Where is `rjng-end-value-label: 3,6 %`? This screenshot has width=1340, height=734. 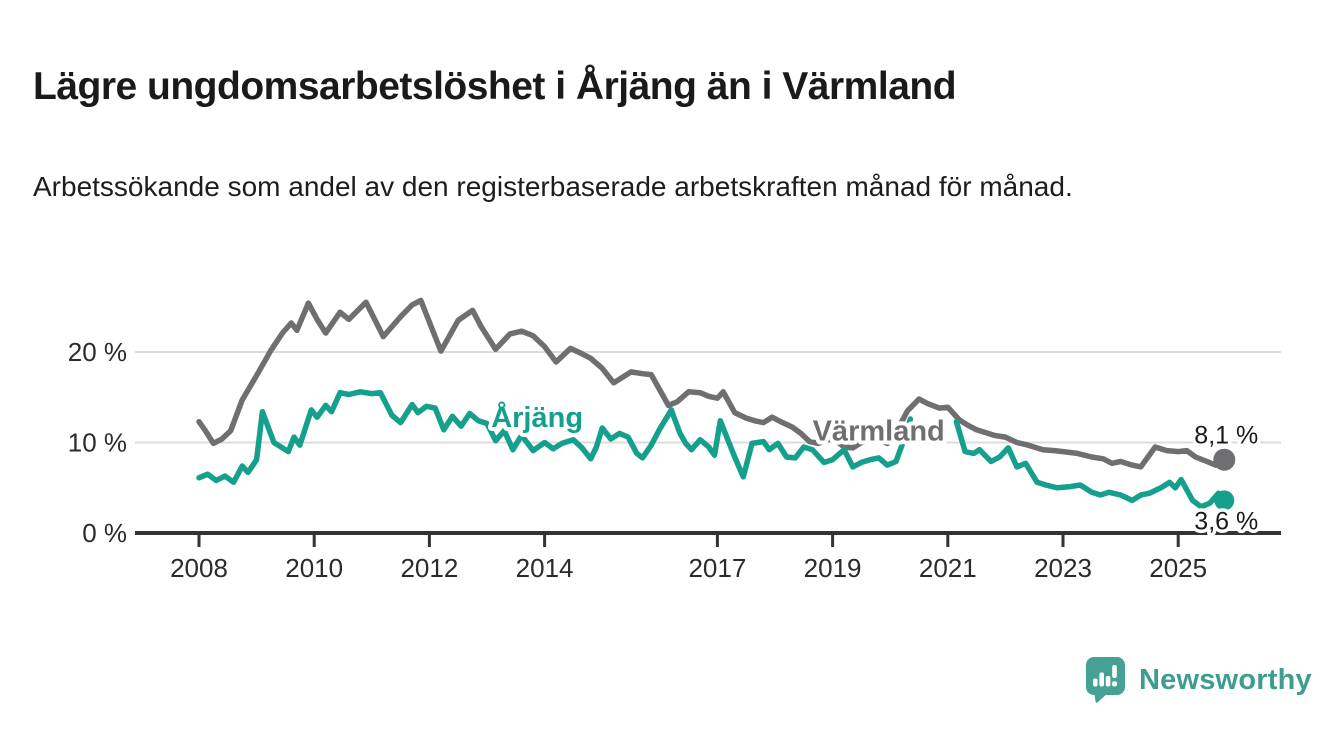 rjng-end-value-label: 3,6 % is located at coordinates (1226, 521).